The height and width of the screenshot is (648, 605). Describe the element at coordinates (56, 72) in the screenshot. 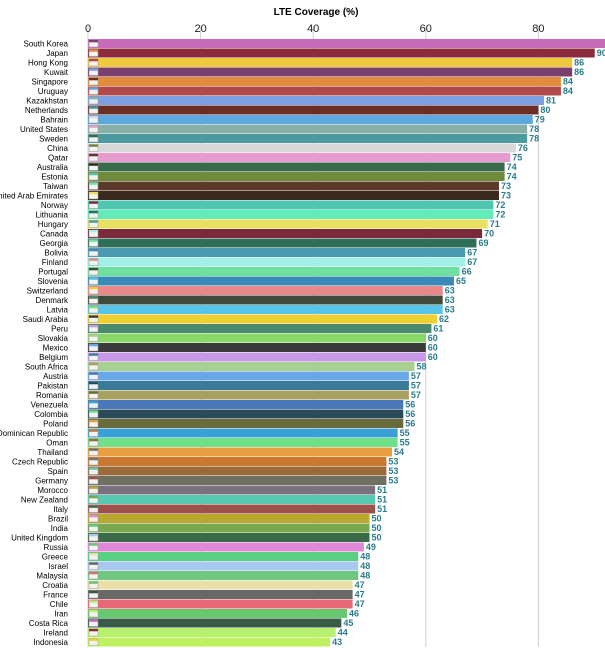

I see `category-label: Kuwait` at that location.